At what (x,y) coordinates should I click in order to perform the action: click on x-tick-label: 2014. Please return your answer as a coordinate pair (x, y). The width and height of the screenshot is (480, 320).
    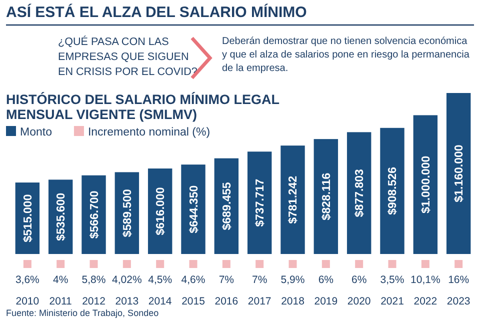
    Looking at the image, I should click on (160, 301).